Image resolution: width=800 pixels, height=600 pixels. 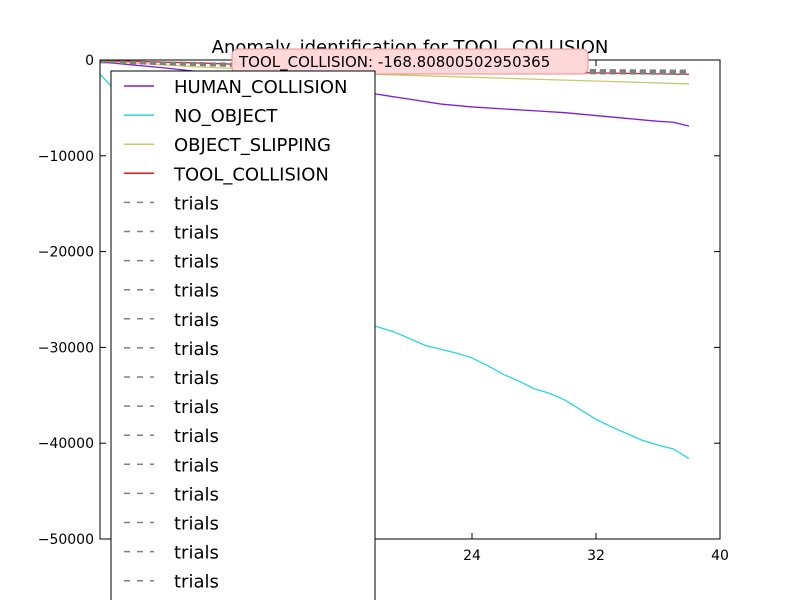 I want to click on legend-label: HUMAN_COLLISION, so click(x=261, y=87).